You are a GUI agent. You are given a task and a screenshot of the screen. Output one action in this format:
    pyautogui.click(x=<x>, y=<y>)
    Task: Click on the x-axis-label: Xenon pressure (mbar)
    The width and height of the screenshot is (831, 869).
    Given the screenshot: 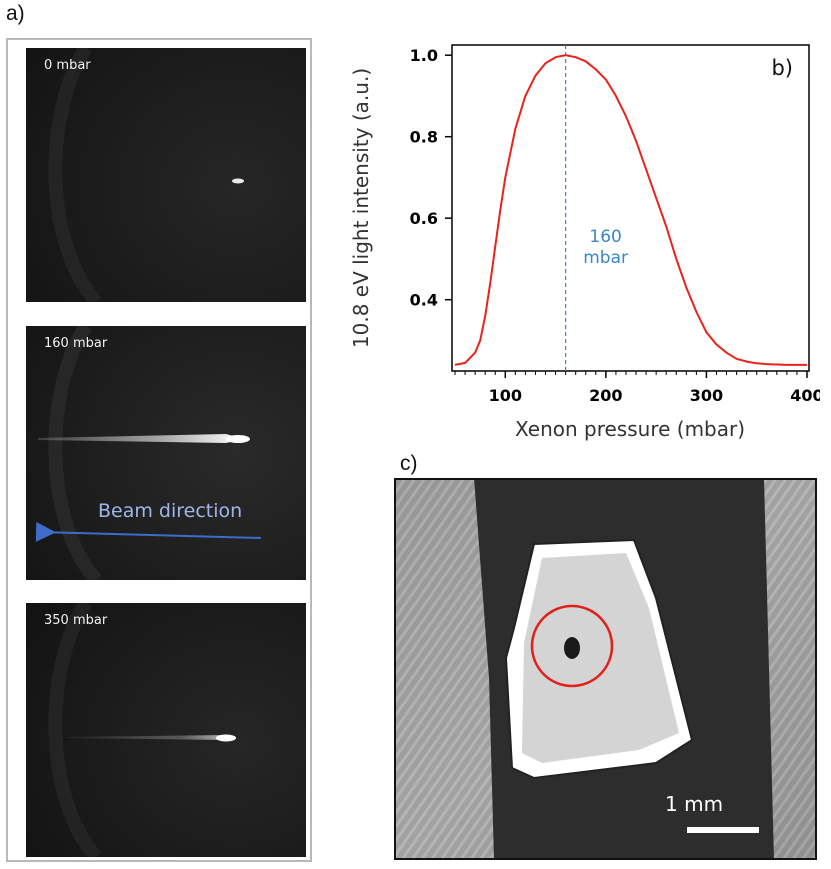 What is the action you would take?
    pyautogui.click(x=630, y=429)
    